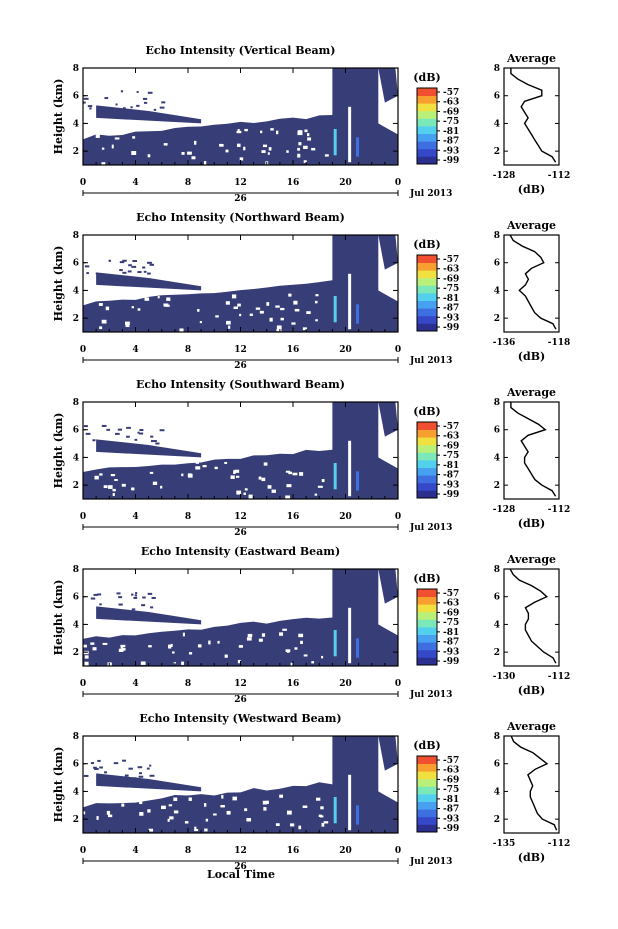  Describe the element at coordinates (451, 93) in the screenshot. I see `colorbar-tick-label: -57` at that location.